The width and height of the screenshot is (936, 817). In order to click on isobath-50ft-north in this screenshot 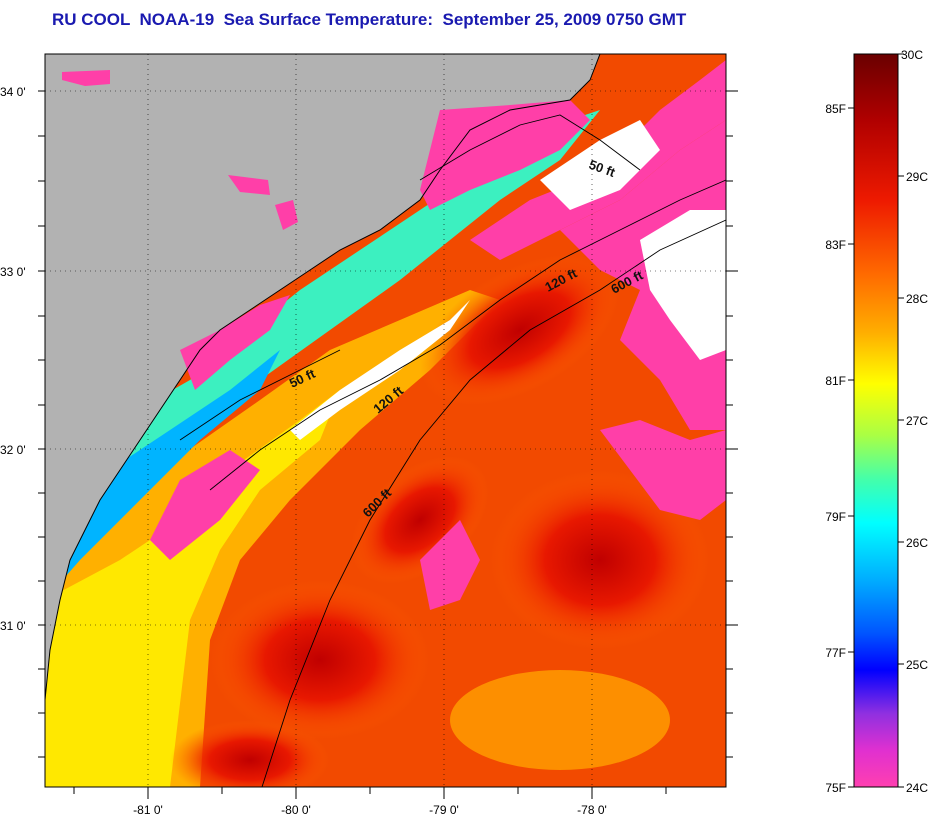, I will do `click(530, 147)`.